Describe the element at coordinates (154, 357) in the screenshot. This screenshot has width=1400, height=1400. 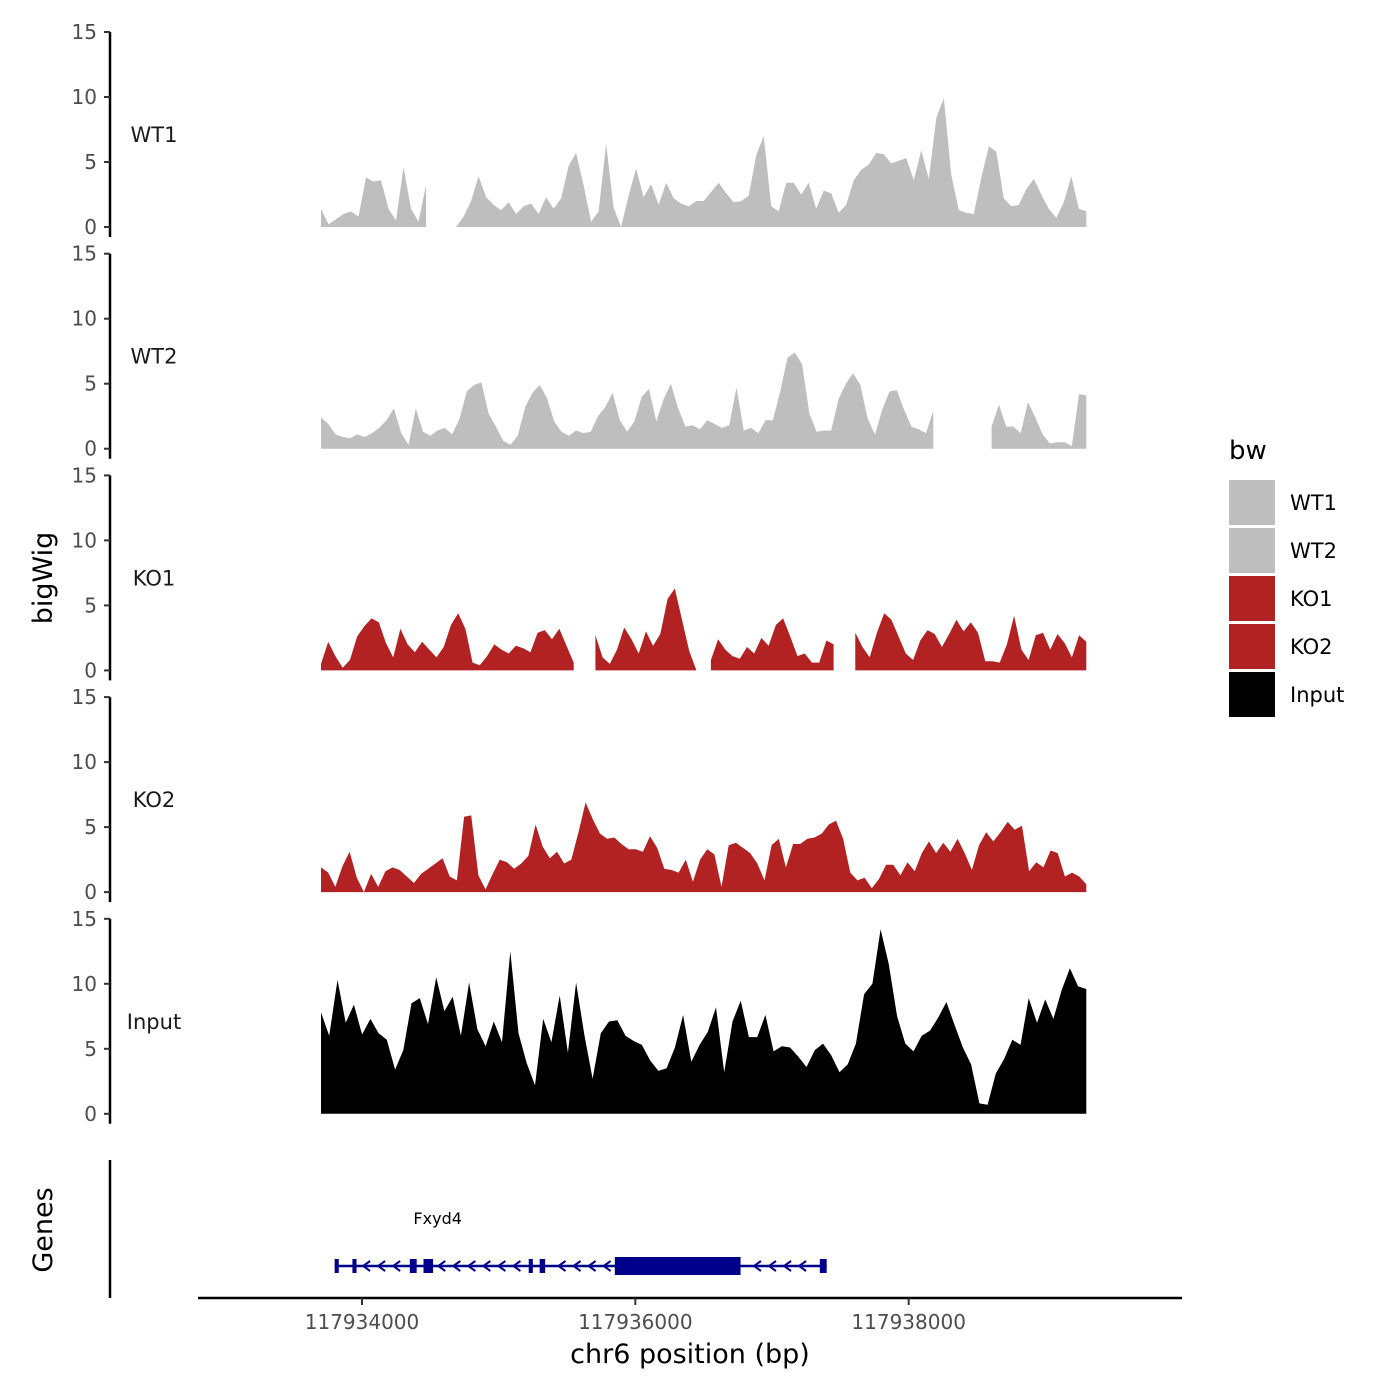
I see `track-label: WT2` at that location.